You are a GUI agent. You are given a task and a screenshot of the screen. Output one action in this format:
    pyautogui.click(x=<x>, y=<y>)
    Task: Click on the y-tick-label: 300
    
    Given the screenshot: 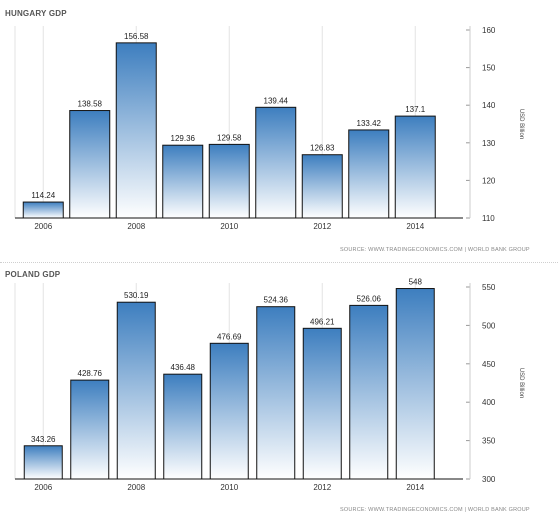 What is the action you would take?
    pyautogui.click(x=489, y=479)
    